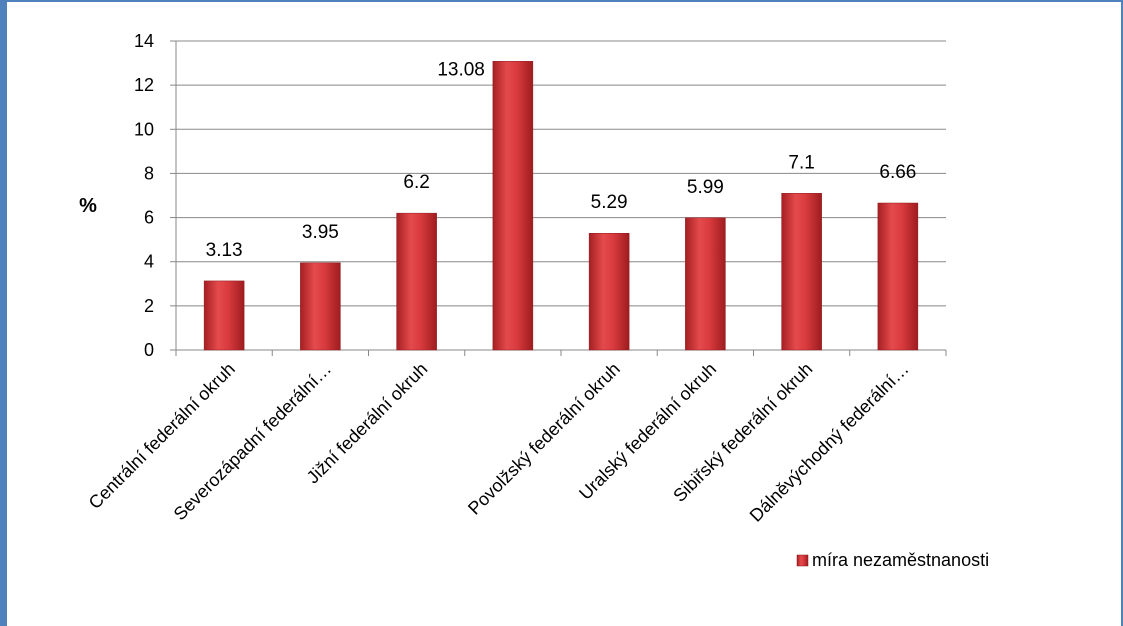 The width and height of the screenshot is (1123, 626). Describe the element at coordinates (900, 560) in the screenshot. I see `legend-label: míra nezaměstnanosti` at that location.